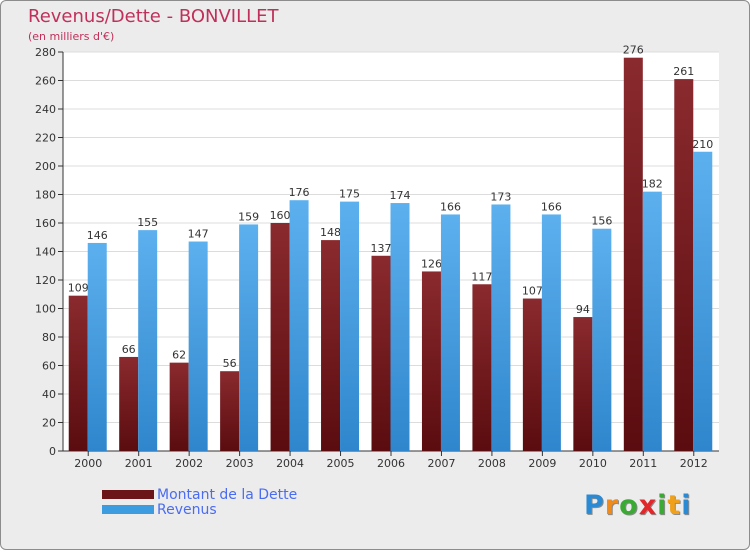  Describe the element at coordinates (492, 463) in the screenshot. I see `x-tick-label: 2008` at that location.